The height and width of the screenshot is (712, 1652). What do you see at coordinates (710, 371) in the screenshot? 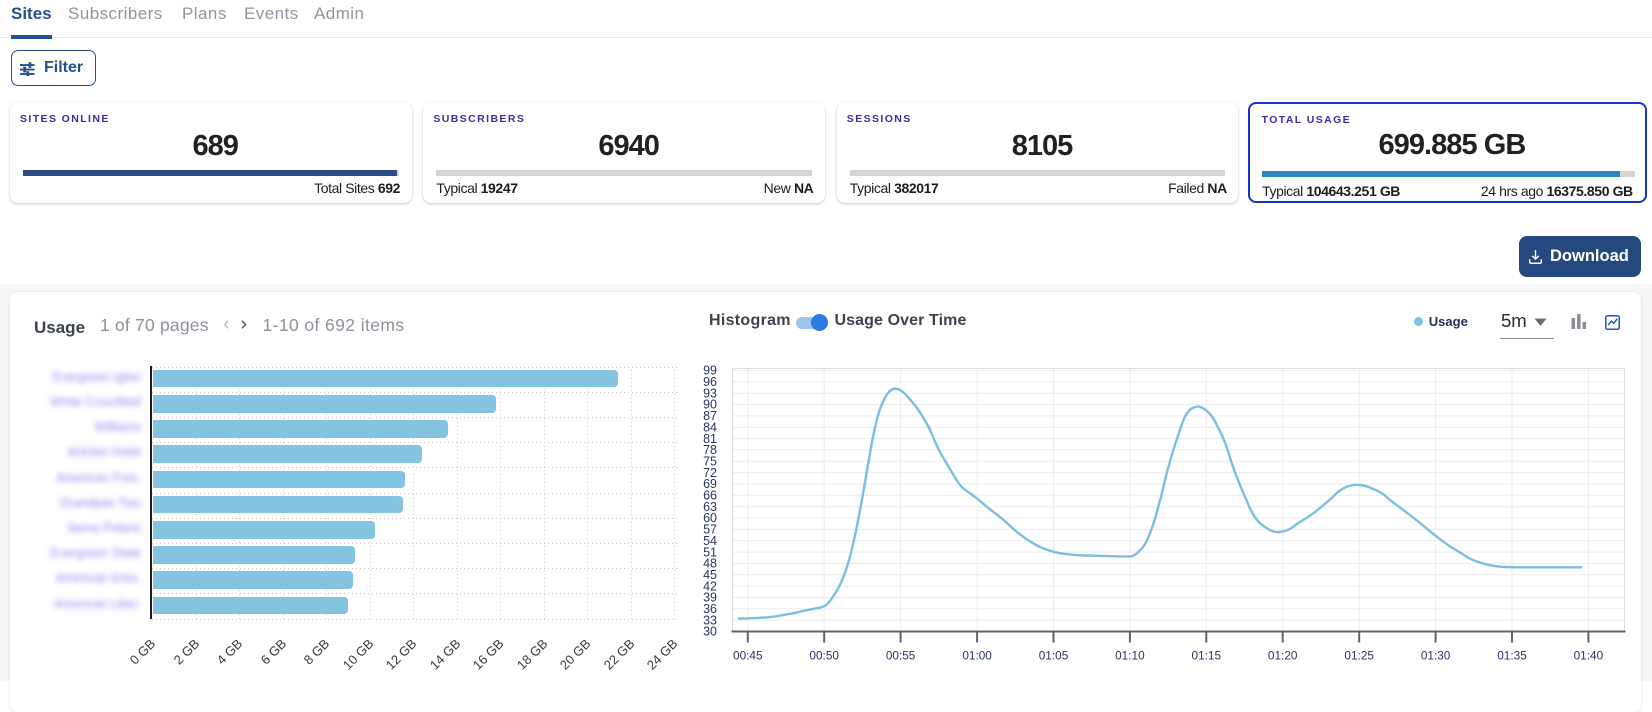
I see `svg-text: 99` at bounding box center [710, 371].